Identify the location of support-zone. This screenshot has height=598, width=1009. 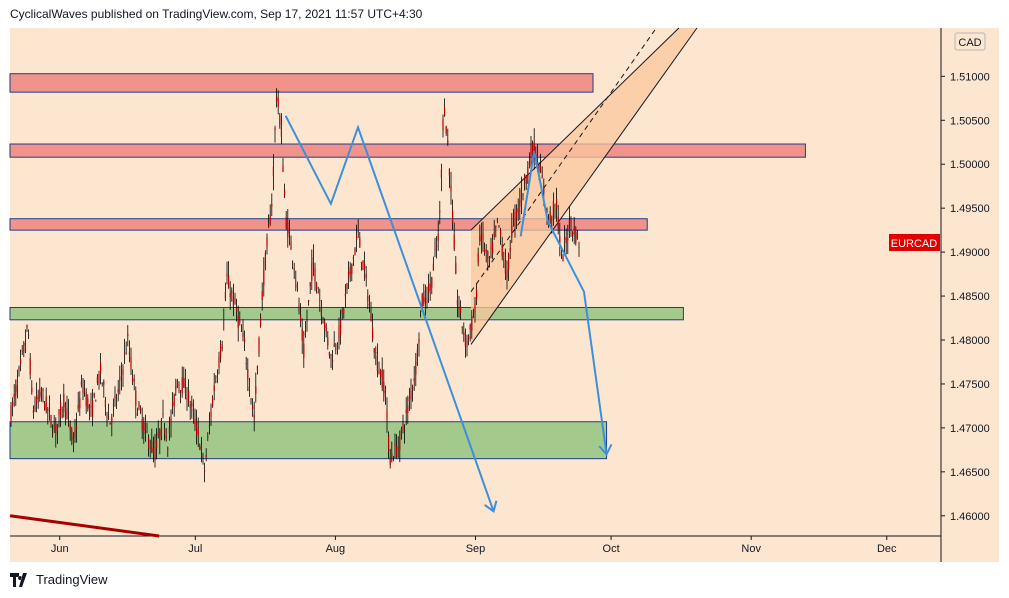
(308, 440).